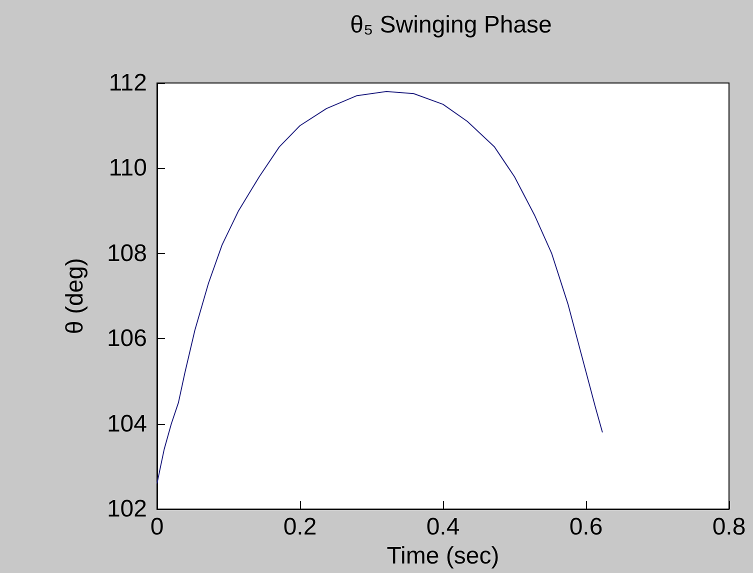 The height and width of the screenshot is (573, 753). What do you see at coordinates (127, 168) in the screenshot?
I see `y-tick-label: 110` at bounding box center [127, 168].